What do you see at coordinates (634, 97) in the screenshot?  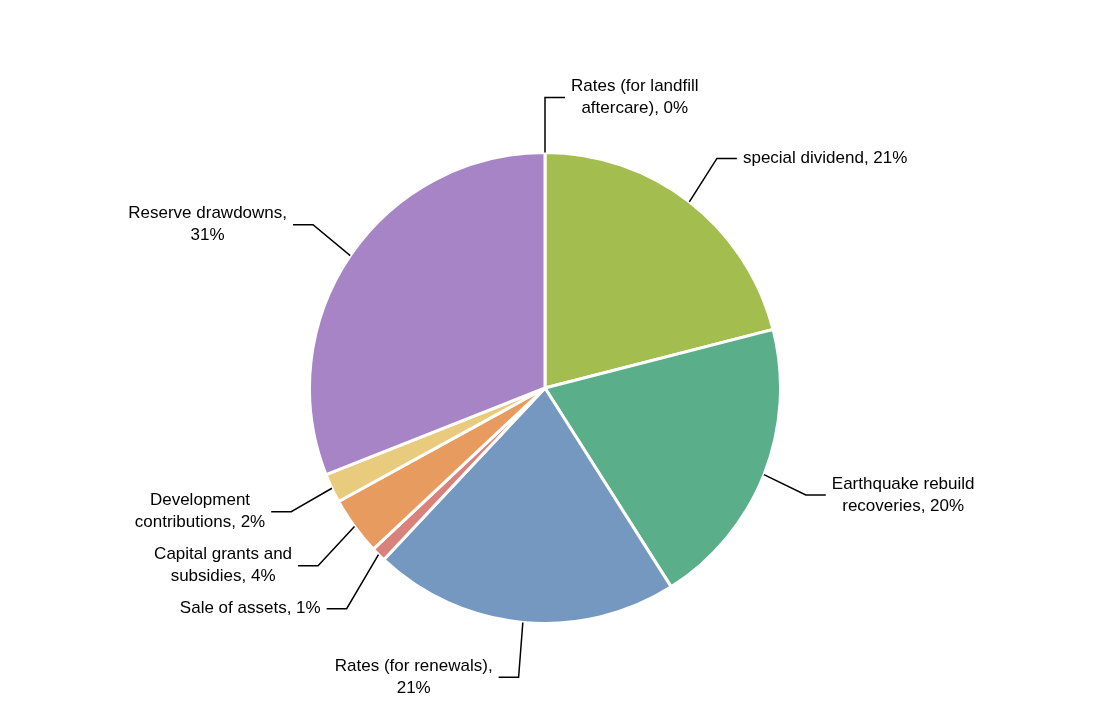 I see `category-label: Rates (for landfill aftercare), 0%` at bounding box center [634, 97].